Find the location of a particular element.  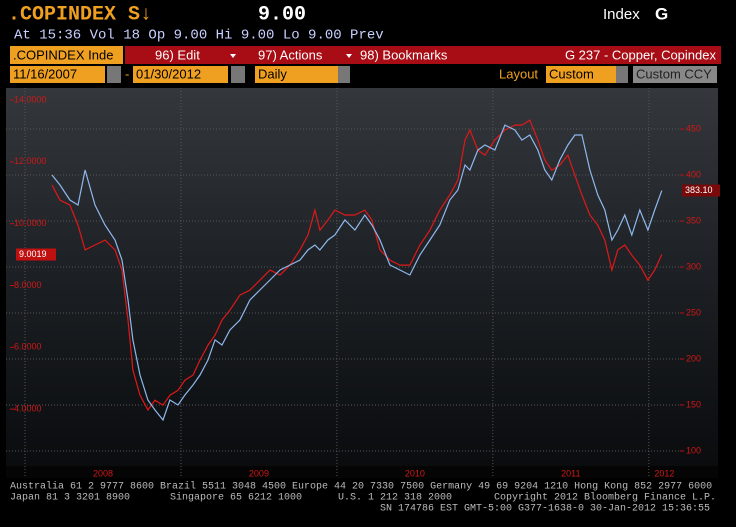

y-tick-label: 12.0000 is located at coordinates (30, 161).